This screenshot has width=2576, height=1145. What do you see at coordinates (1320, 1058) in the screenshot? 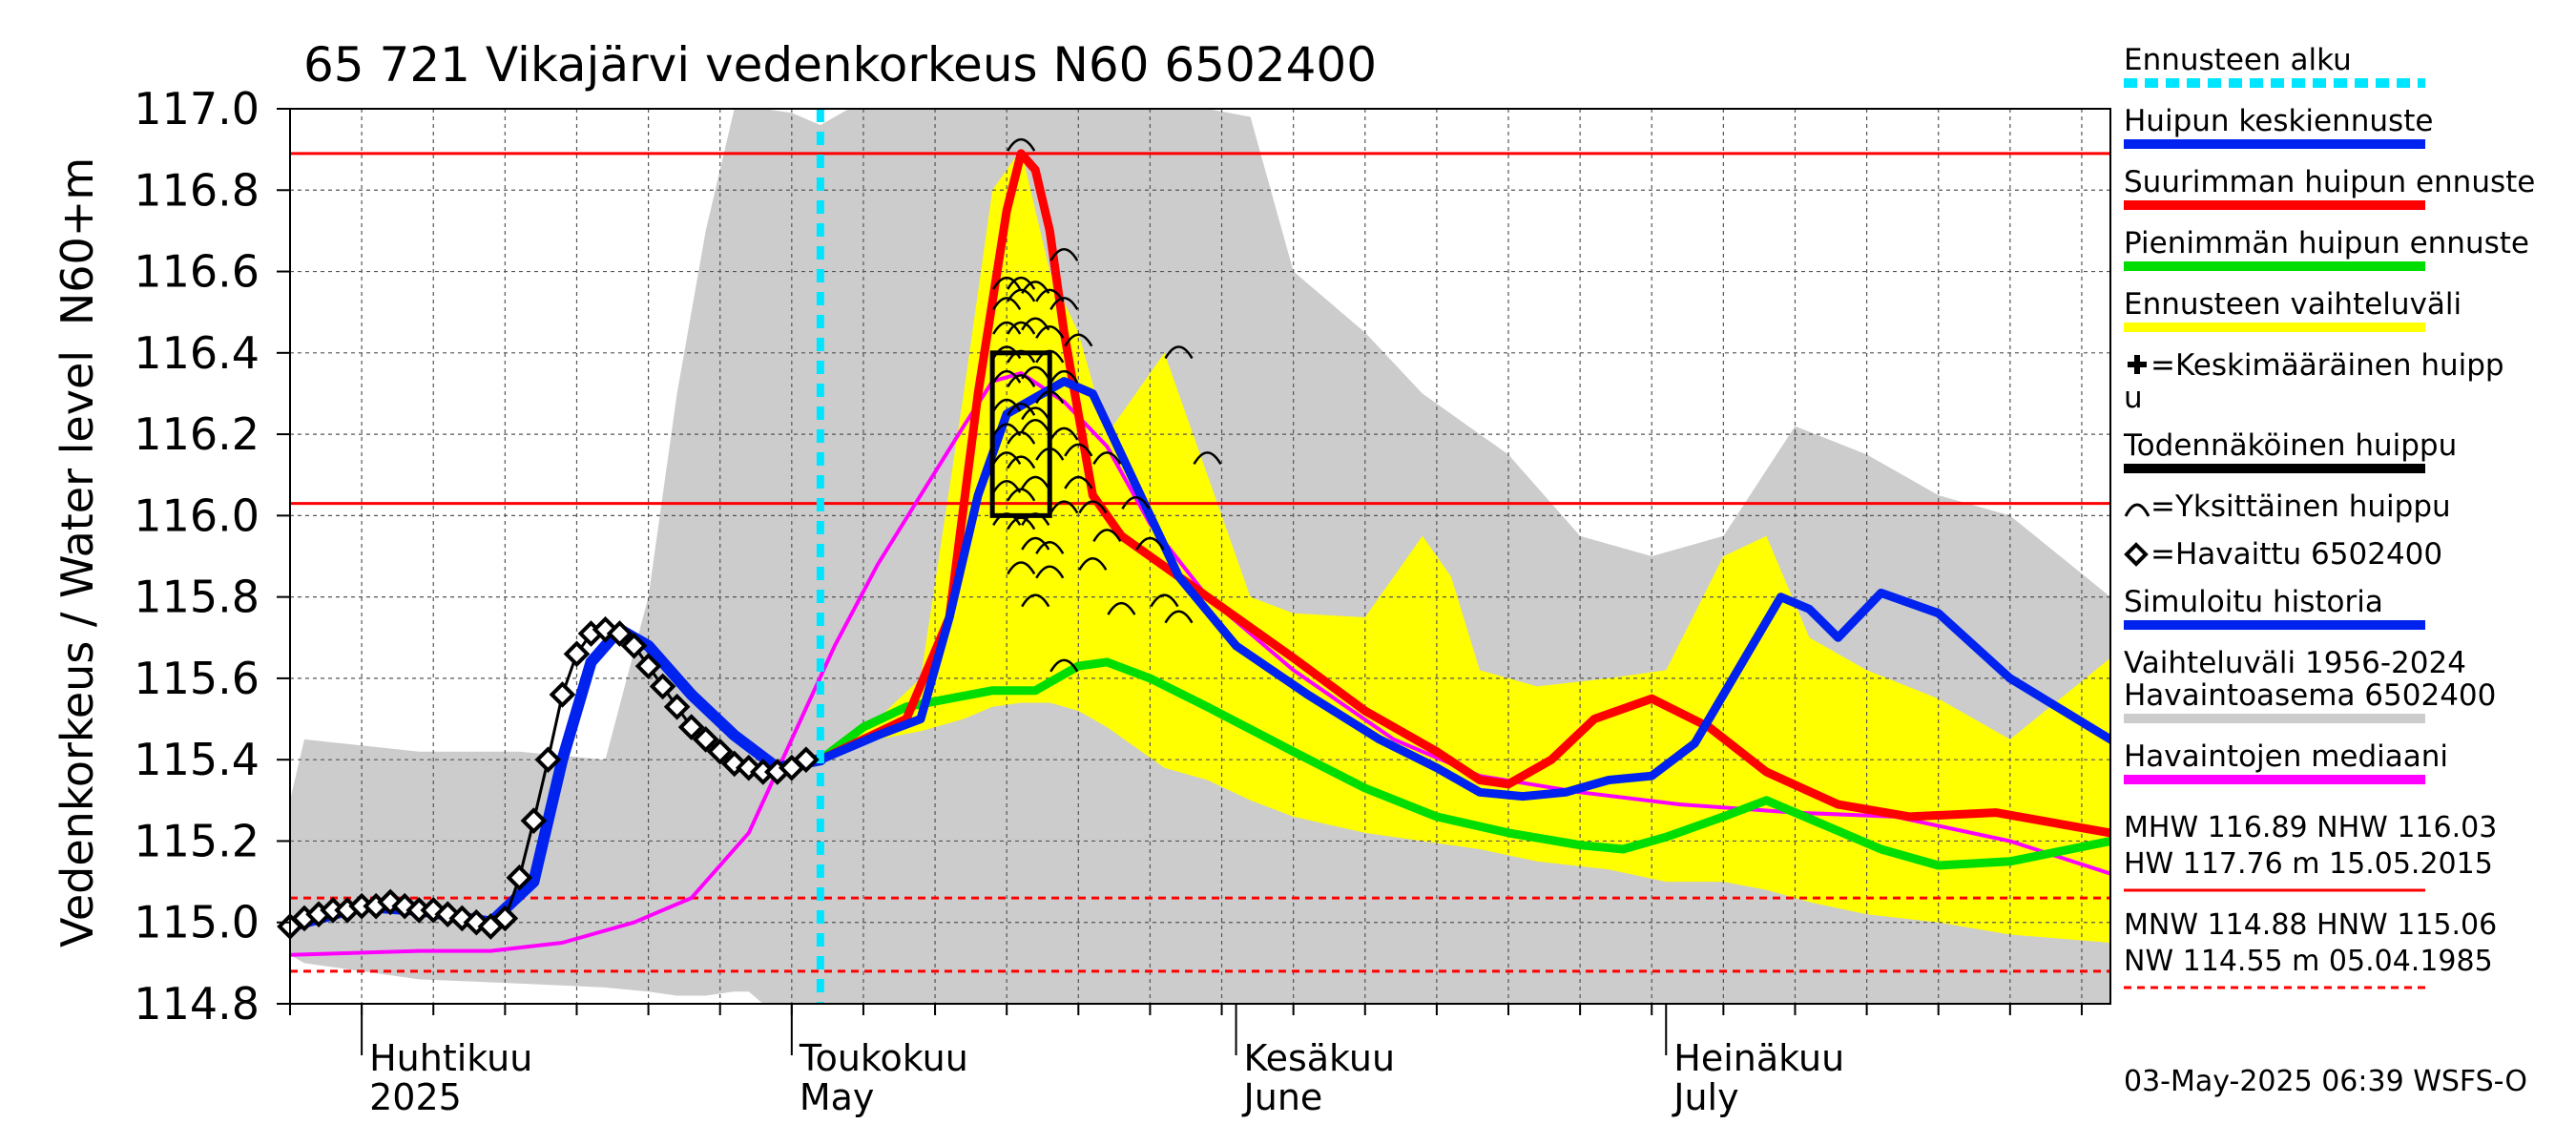
I see `x-month-label: Kesäkuu` at bounding box center [1320, 1058].